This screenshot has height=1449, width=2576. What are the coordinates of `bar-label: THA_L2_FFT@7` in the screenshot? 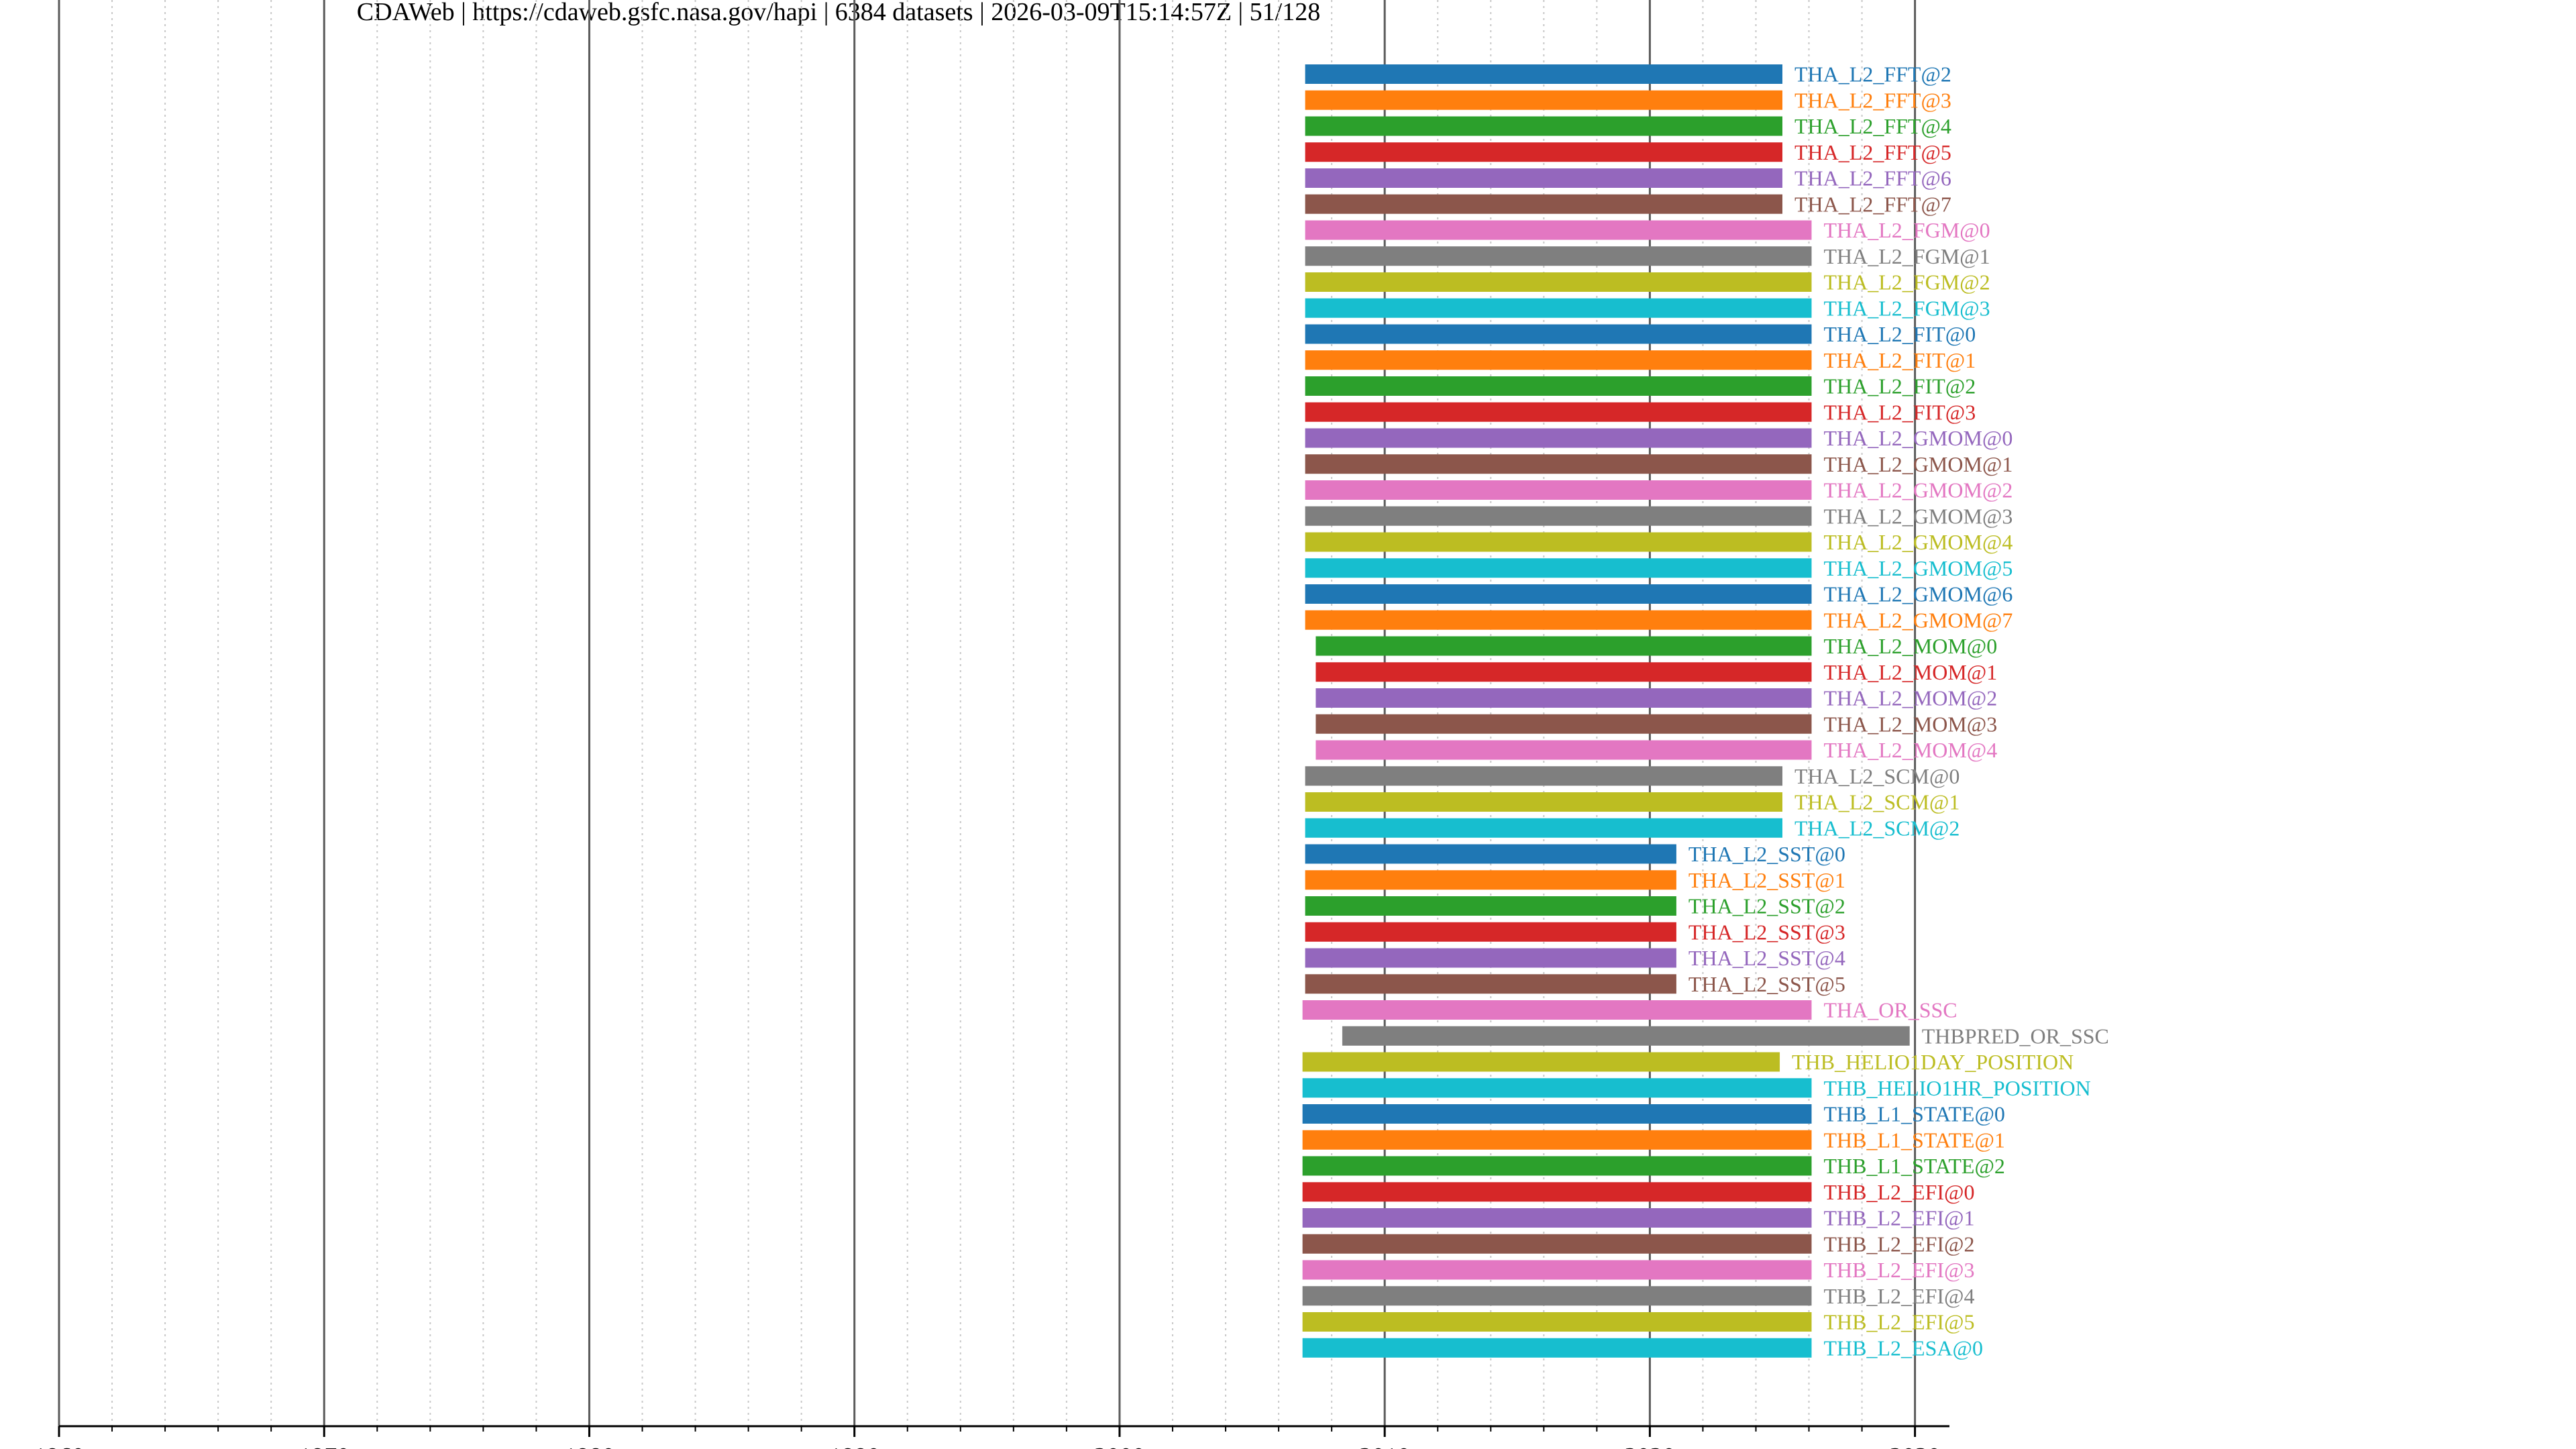 It's located at (1872, 204).